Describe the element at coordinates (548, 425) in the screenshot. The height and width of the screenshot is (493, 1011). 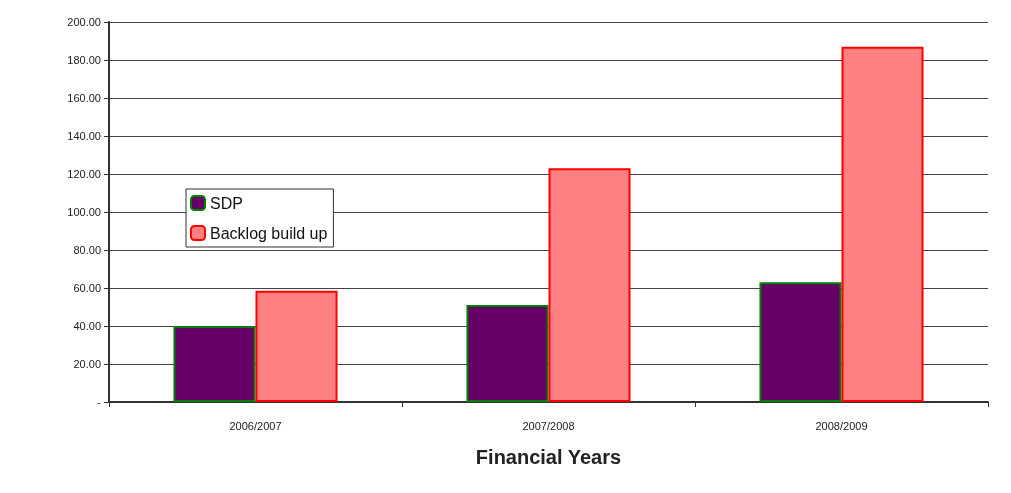
I see `x-tick-label: 2007/2008` at that location.